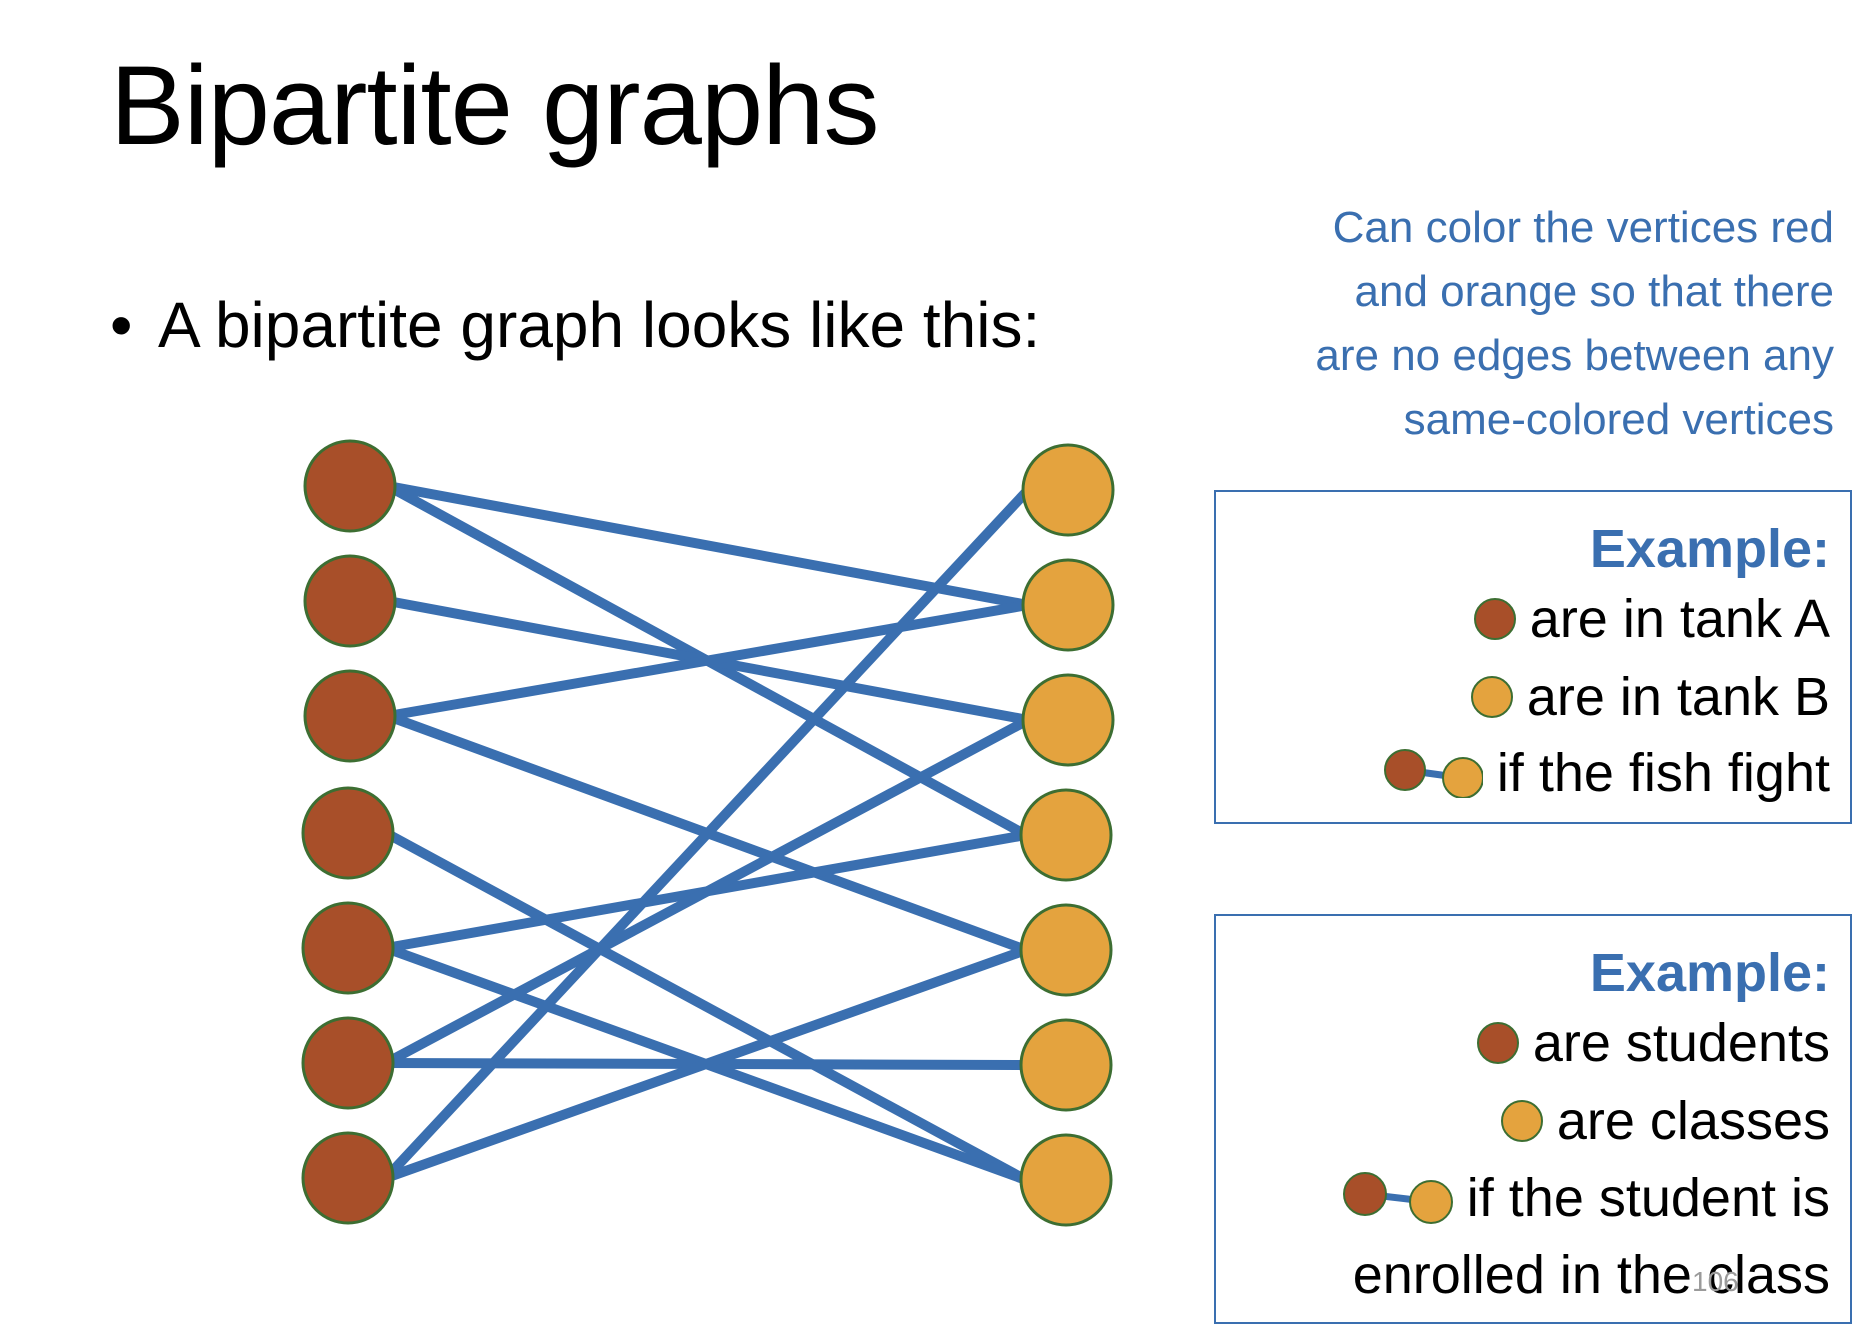  I want to click on legend-edge-label-2: enrolled in the class, so click(1591, 1275).